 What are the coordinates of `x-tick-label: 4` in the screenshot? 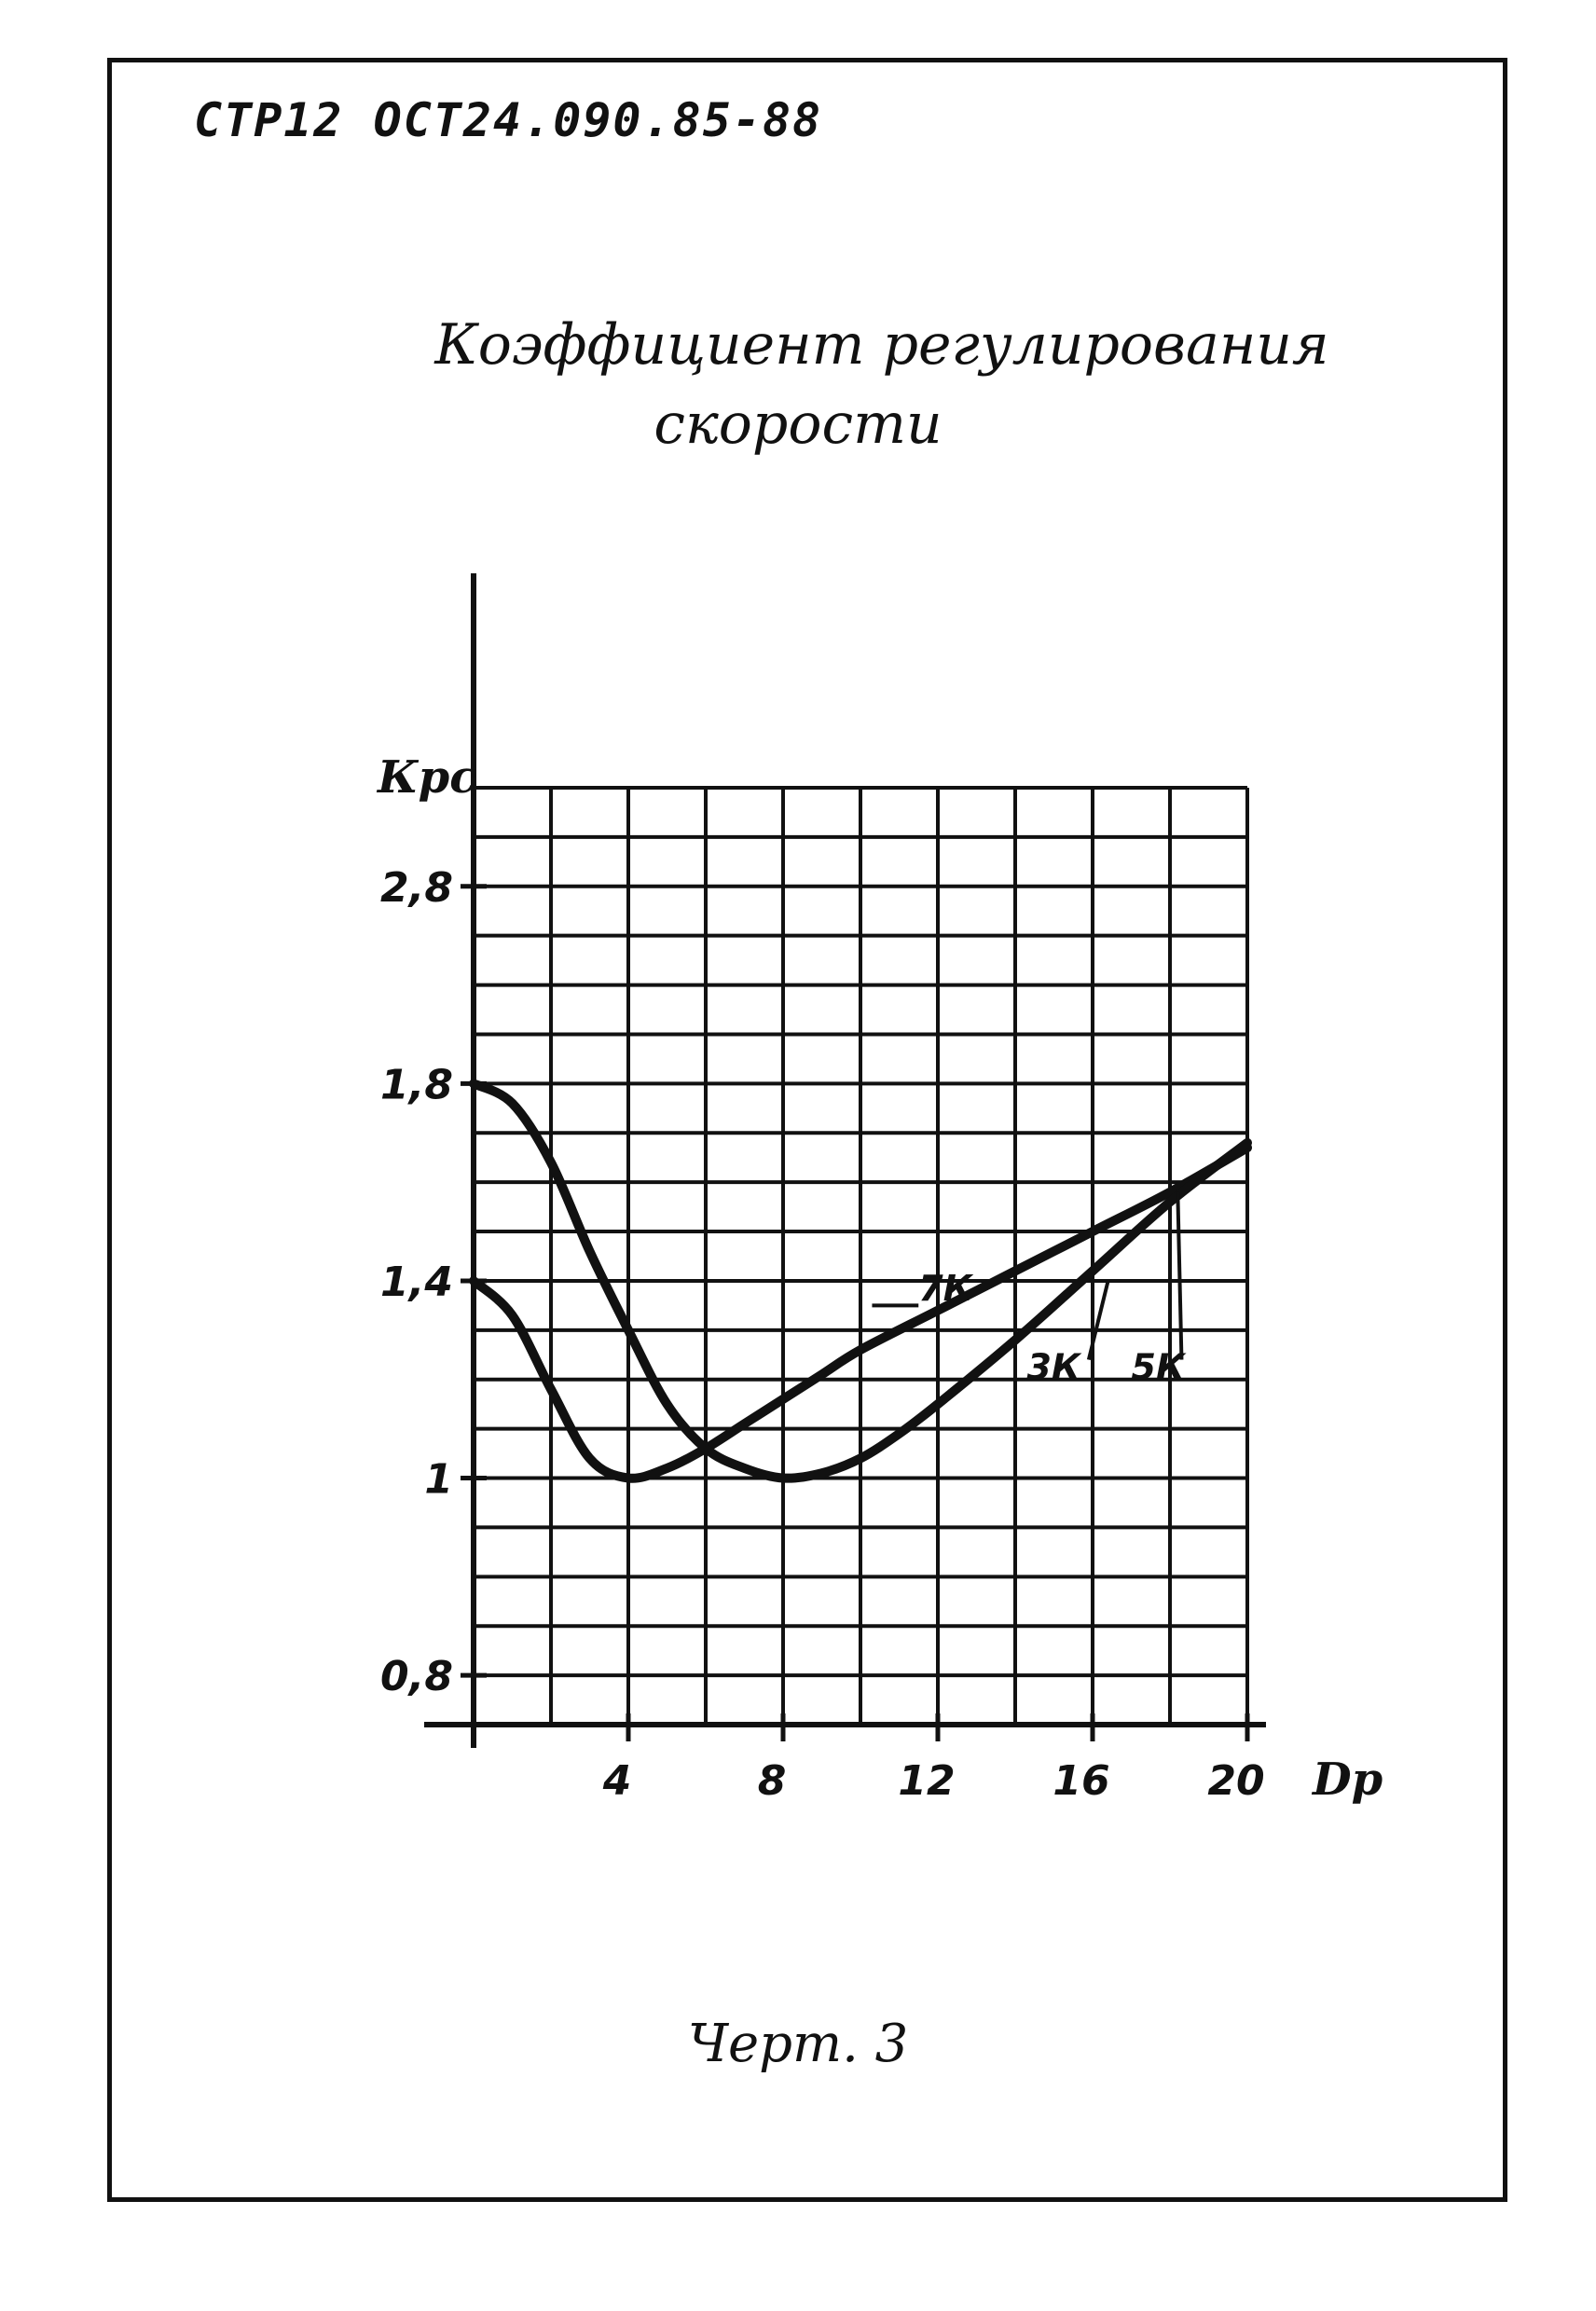 It's located at (617, 1781).